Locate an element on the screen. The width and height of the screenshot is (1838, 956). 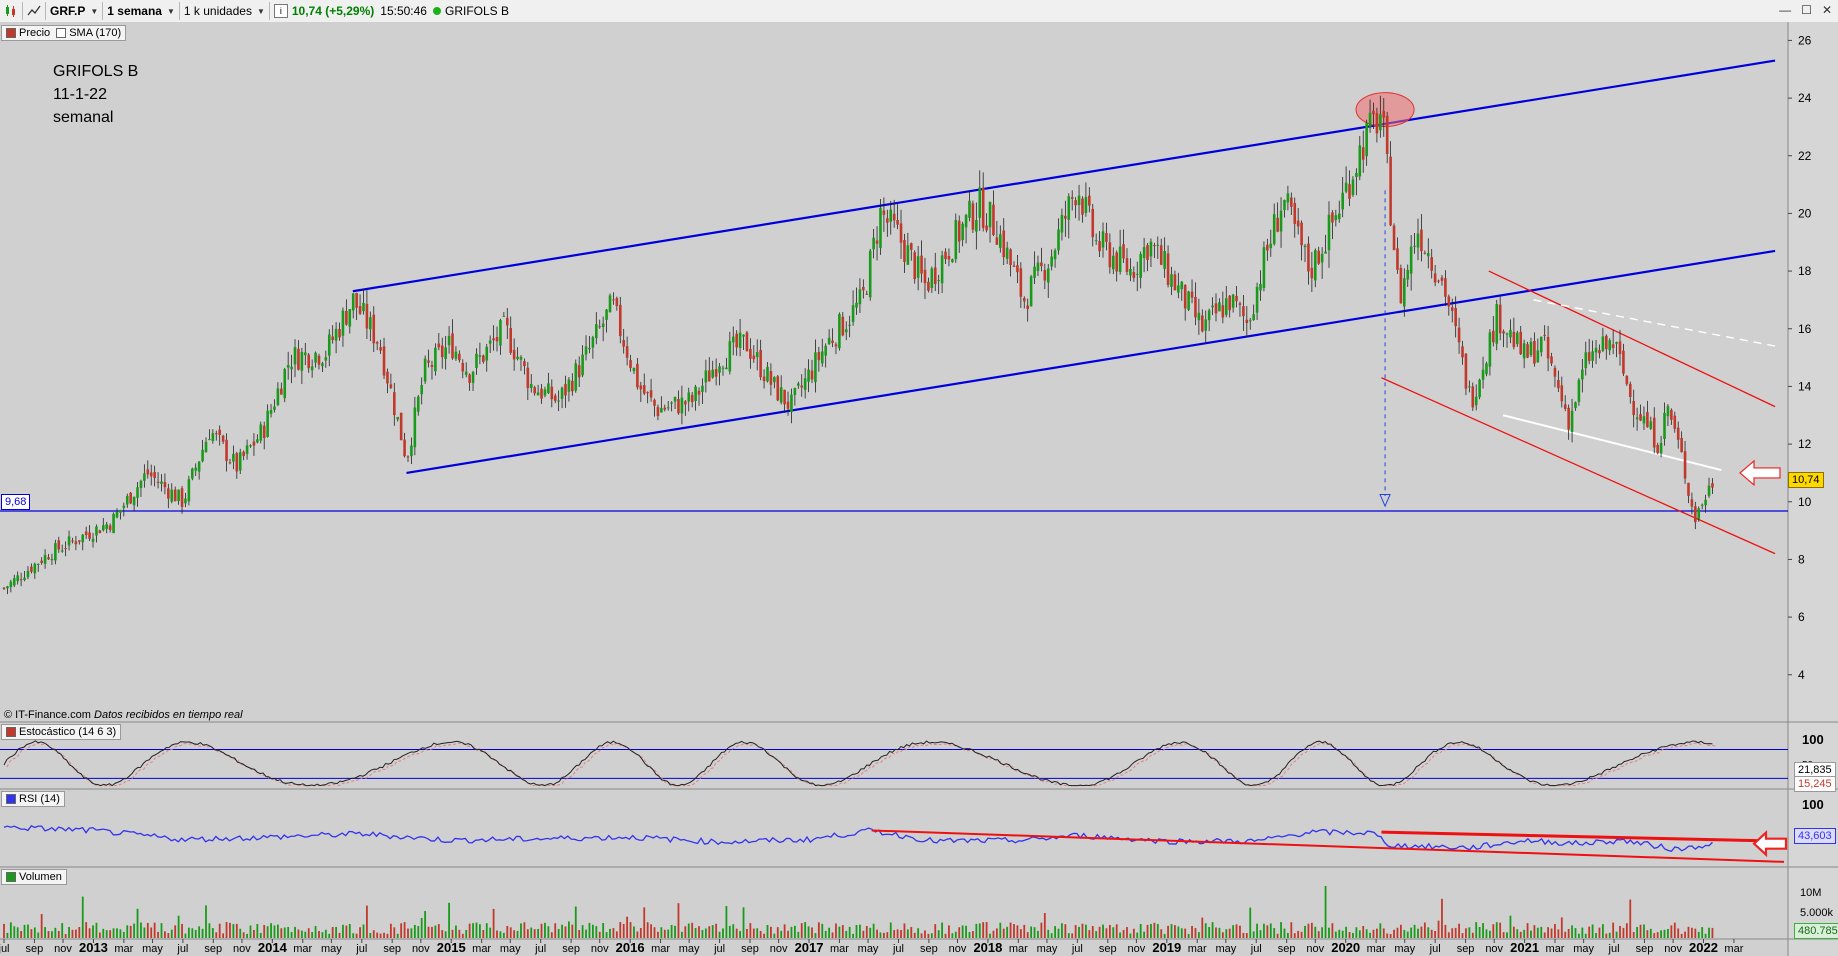
period-selector: 1 semana ▼ is located at coordinates (141, 11).